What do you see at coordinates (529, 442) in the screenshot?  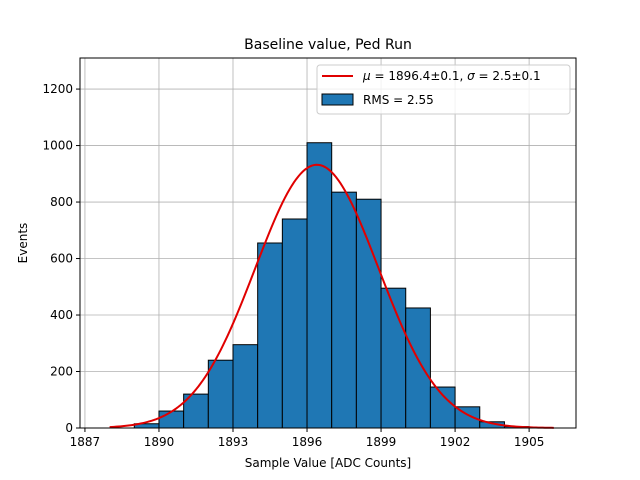 I see `x-tick-label: 1905` at bounding box center [529, 442].